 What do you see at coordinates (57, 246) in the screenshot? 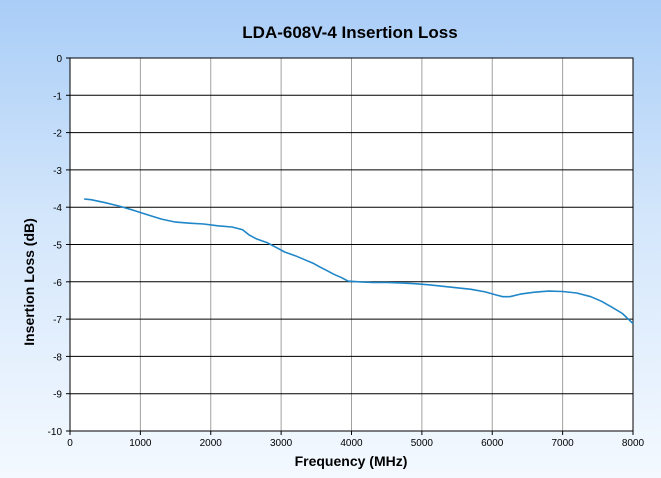
I see `y-tick-label: -5` at bounding box center [57, 246].